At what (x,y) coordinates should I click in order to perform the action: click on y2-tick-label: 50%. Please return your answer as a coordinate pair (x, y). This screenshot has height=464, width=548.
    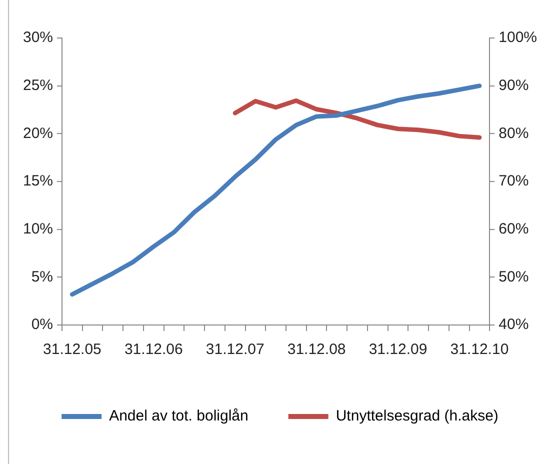
    Looking at the image, I should click on (513, 277).